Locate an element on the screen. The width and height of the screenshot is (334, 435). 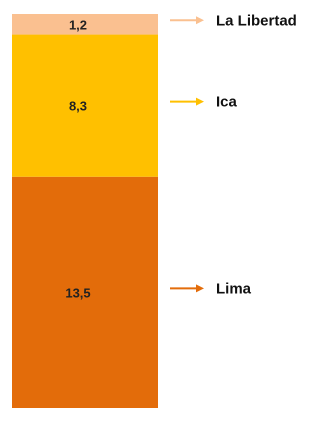
category-label-la-libertad: La Libertad is located at coordinates (256, 20).